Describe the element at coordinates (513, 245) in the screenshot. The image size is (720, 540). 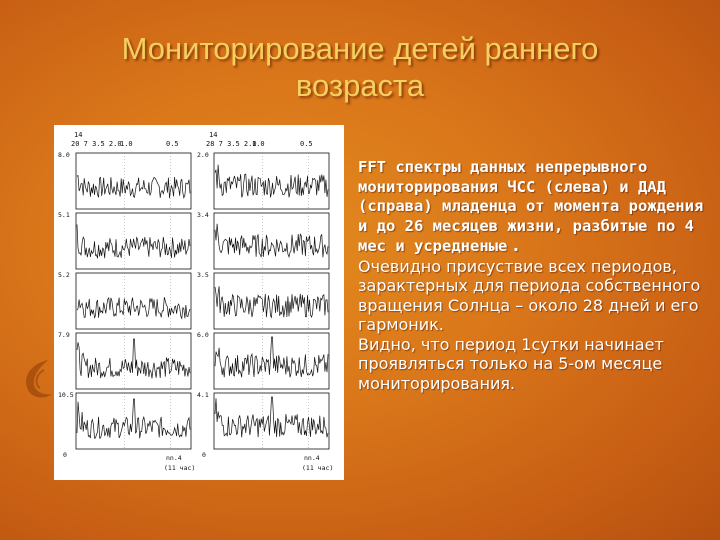
I see `fft-description-tail: .` at that location.